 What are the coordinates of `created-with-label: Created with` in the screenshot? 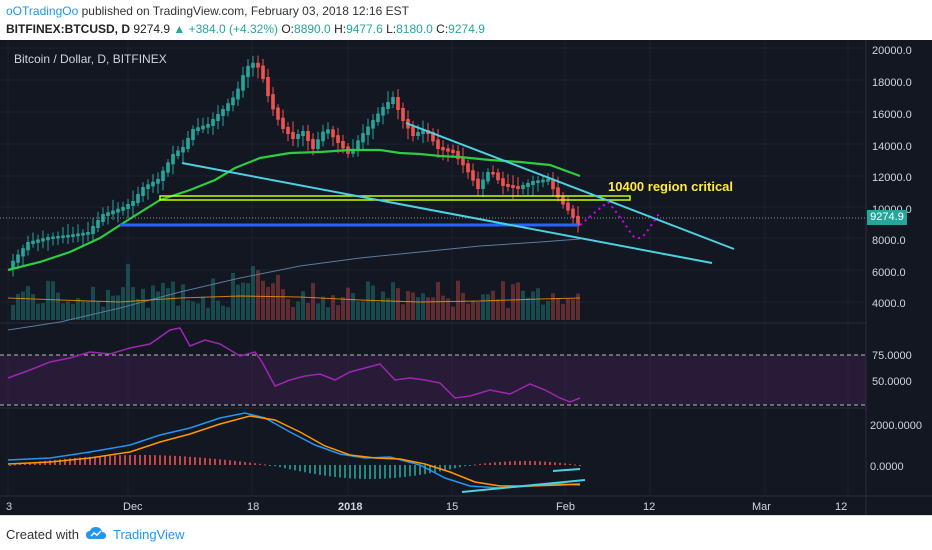 It's located at (42, 534).